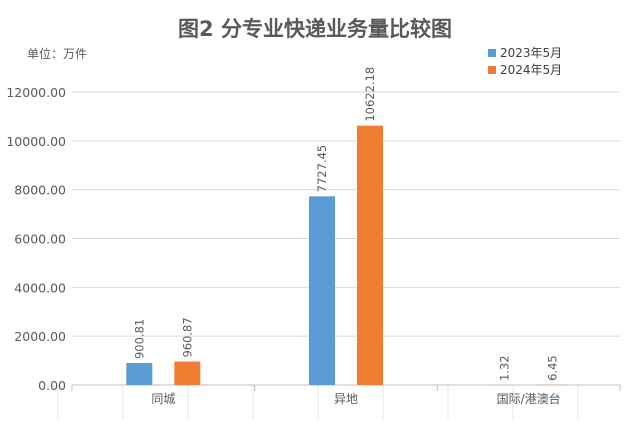 This screenshot has height=424, width=627. What do you see at coordinates (40, 287) in the screenshot?
I see `y-tick-label: 4000.00` at bounding box center [40, 287].